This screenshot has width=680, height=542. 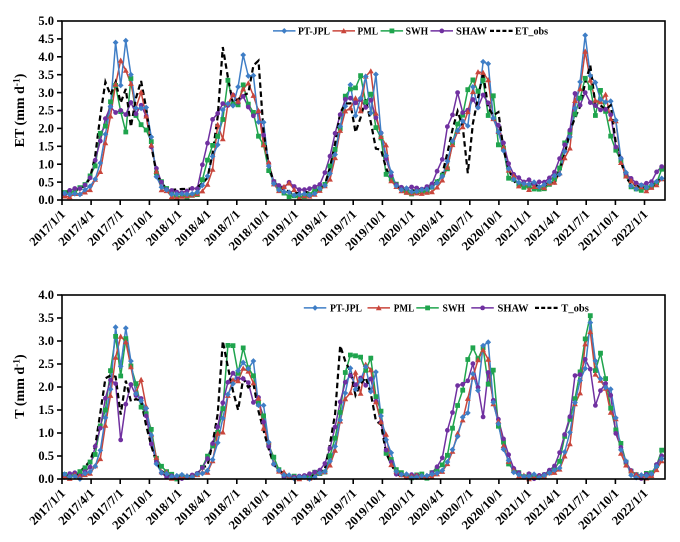 What do you see at coordinates (21, 110) in the screenshot?
I see `svg-text: ET (mm d-1)` at bounding box center [21, 110].